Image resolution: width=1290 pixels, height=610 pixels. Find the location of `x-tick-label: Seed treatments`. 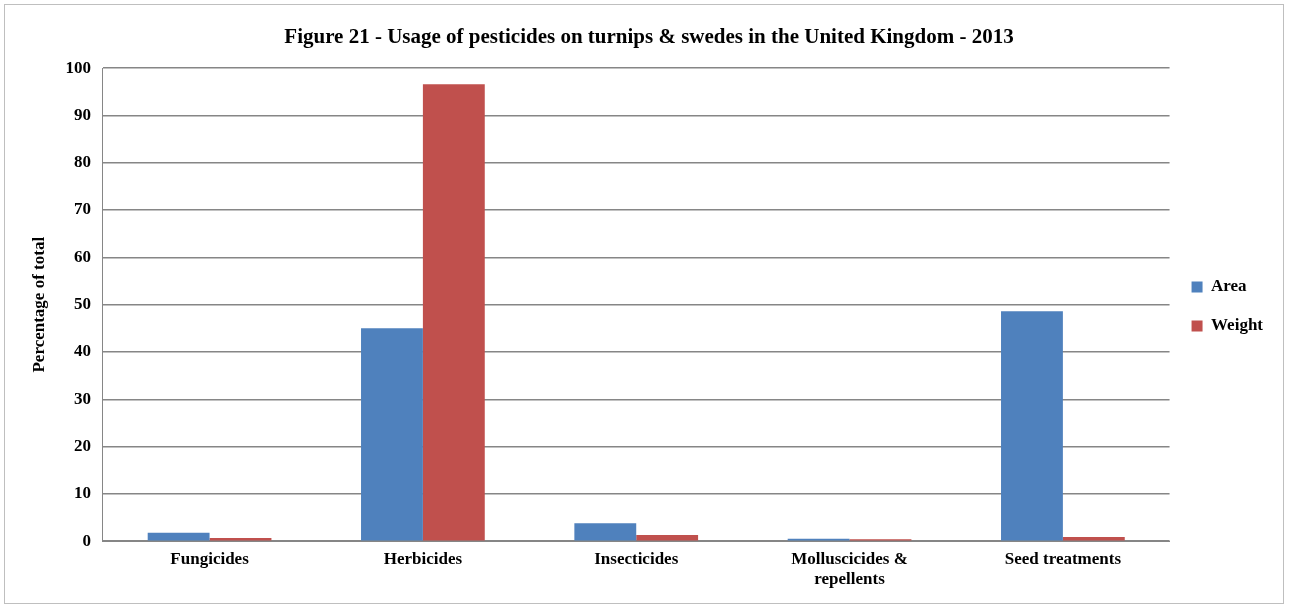

x-tick-label: Seed treatments is located at coordinates (1063, 558).